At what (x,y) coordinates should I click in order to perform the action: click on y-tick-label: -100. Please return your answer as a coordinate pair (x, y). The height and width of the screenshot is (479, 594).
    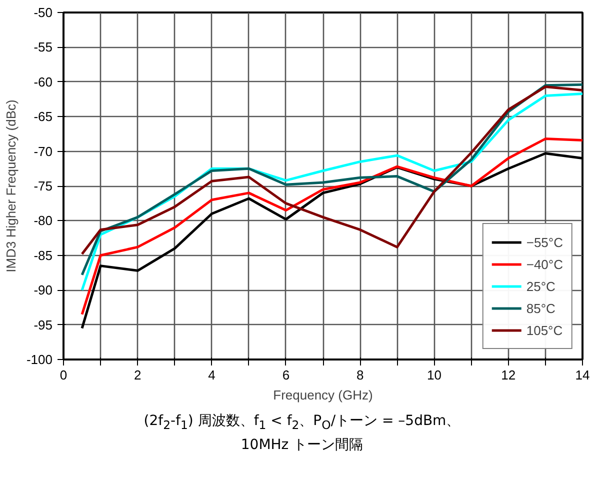
    Looking at the image, I should click on (39, 359).